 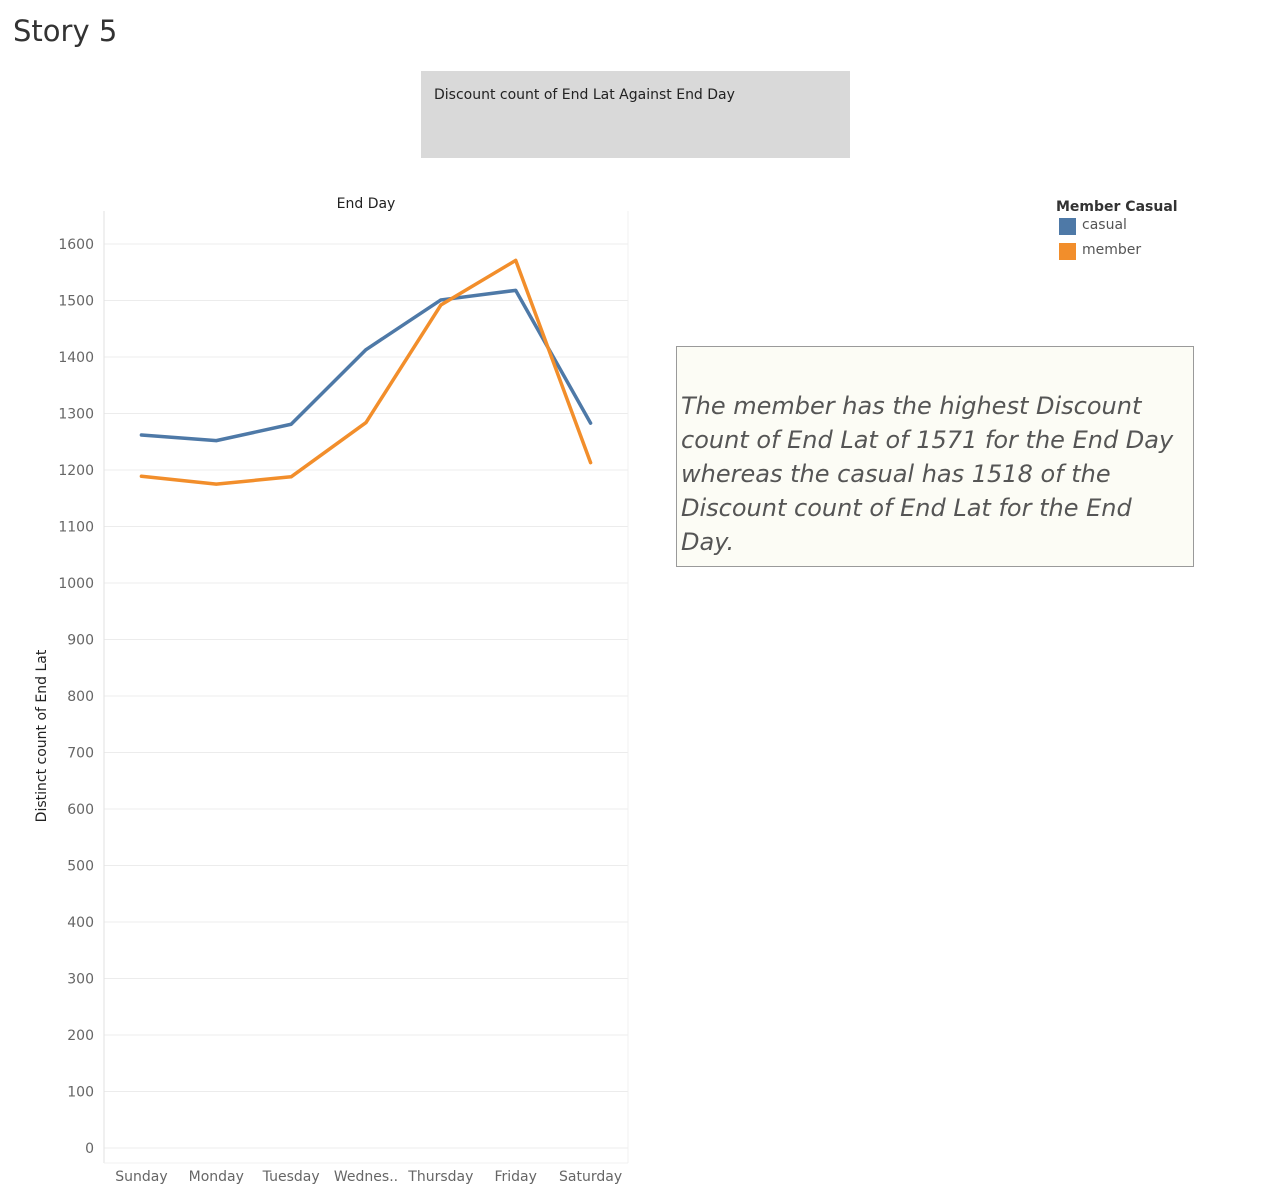 What do you see at coordinates (590, 1177) in the screenshot?
I see `x-tick-label: Saturday` at bounding box center [590, 1177].